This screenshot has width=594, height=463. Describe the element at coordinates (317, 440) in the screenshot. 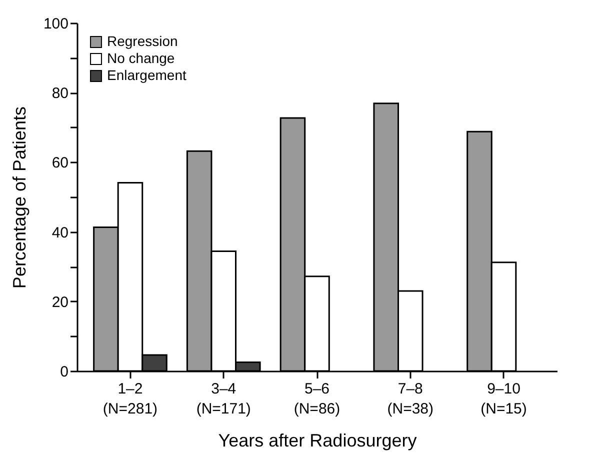

I see `x-axis-title: Years after Radiosurgery` at that location.